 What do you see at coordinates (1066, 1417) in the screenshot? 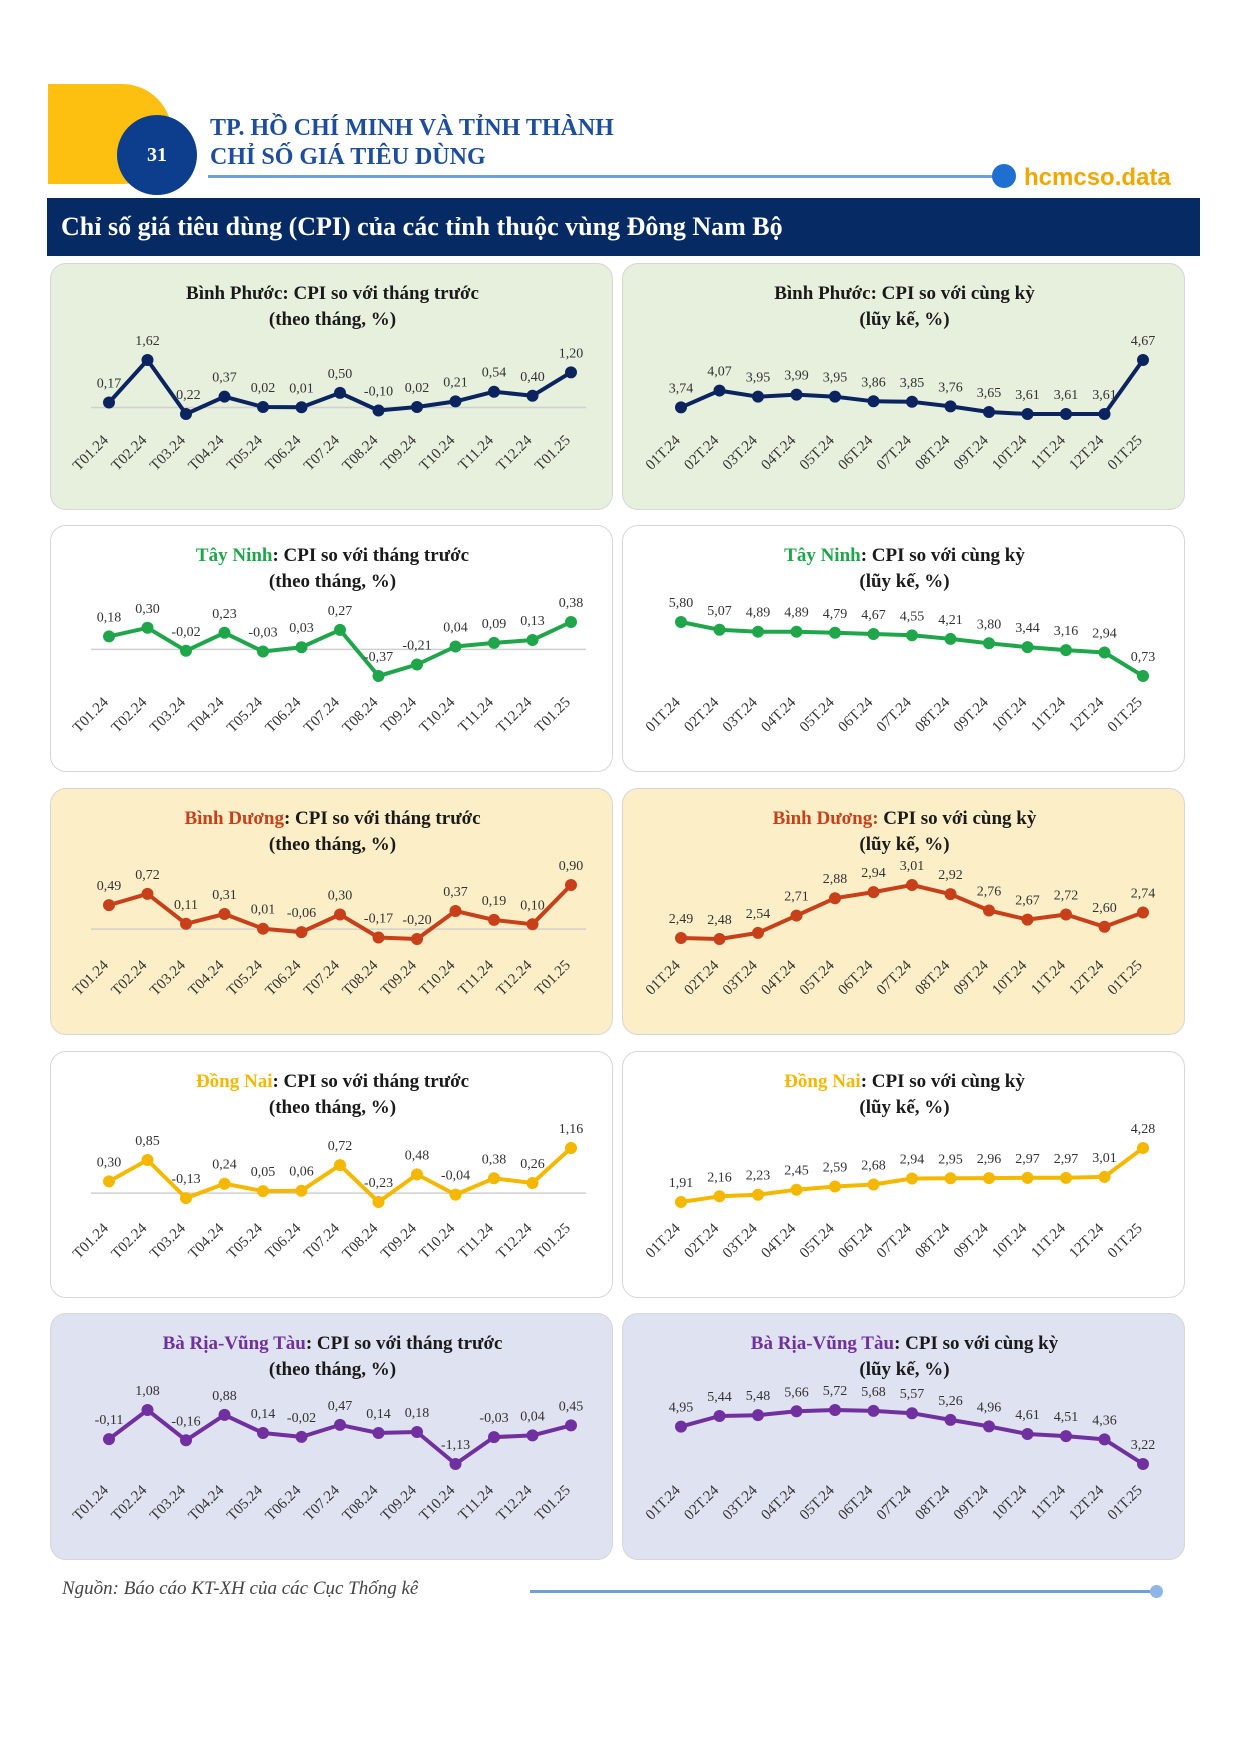
I see `data-label: 4,51` at bounding box center [1066, 1417].